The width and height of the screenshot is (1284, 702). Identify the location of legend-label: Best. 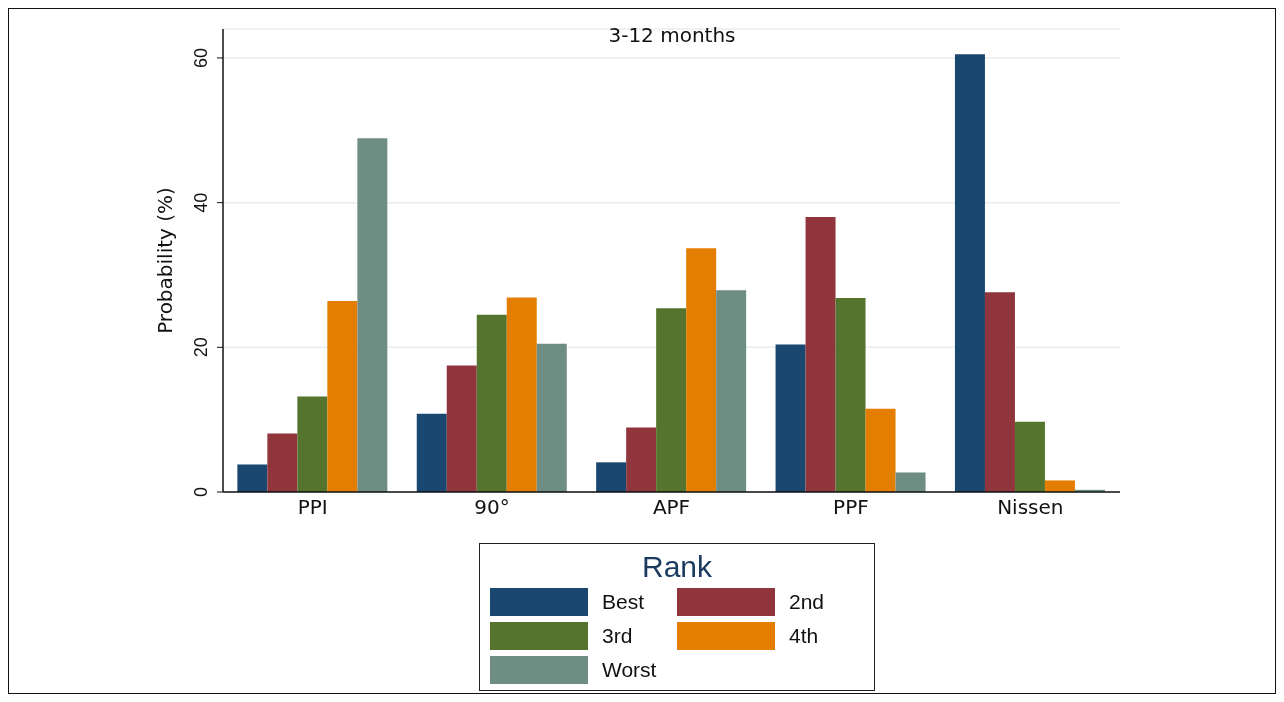
(623, 602).